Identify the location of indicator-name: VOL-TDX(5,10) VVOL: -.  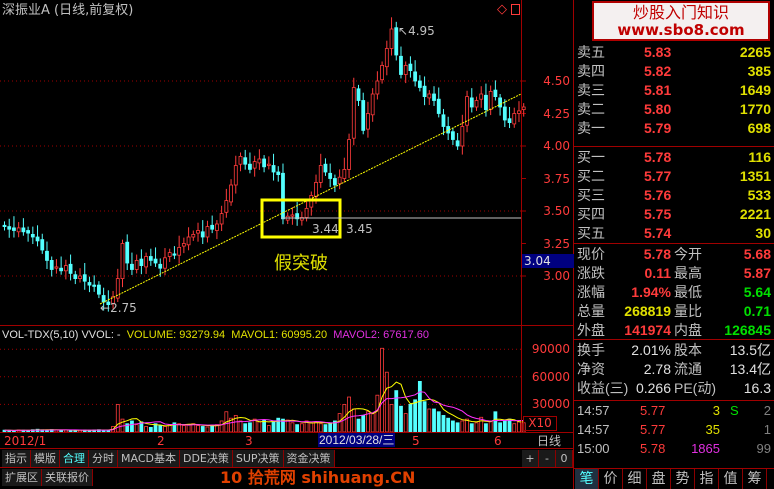
(61, 335).